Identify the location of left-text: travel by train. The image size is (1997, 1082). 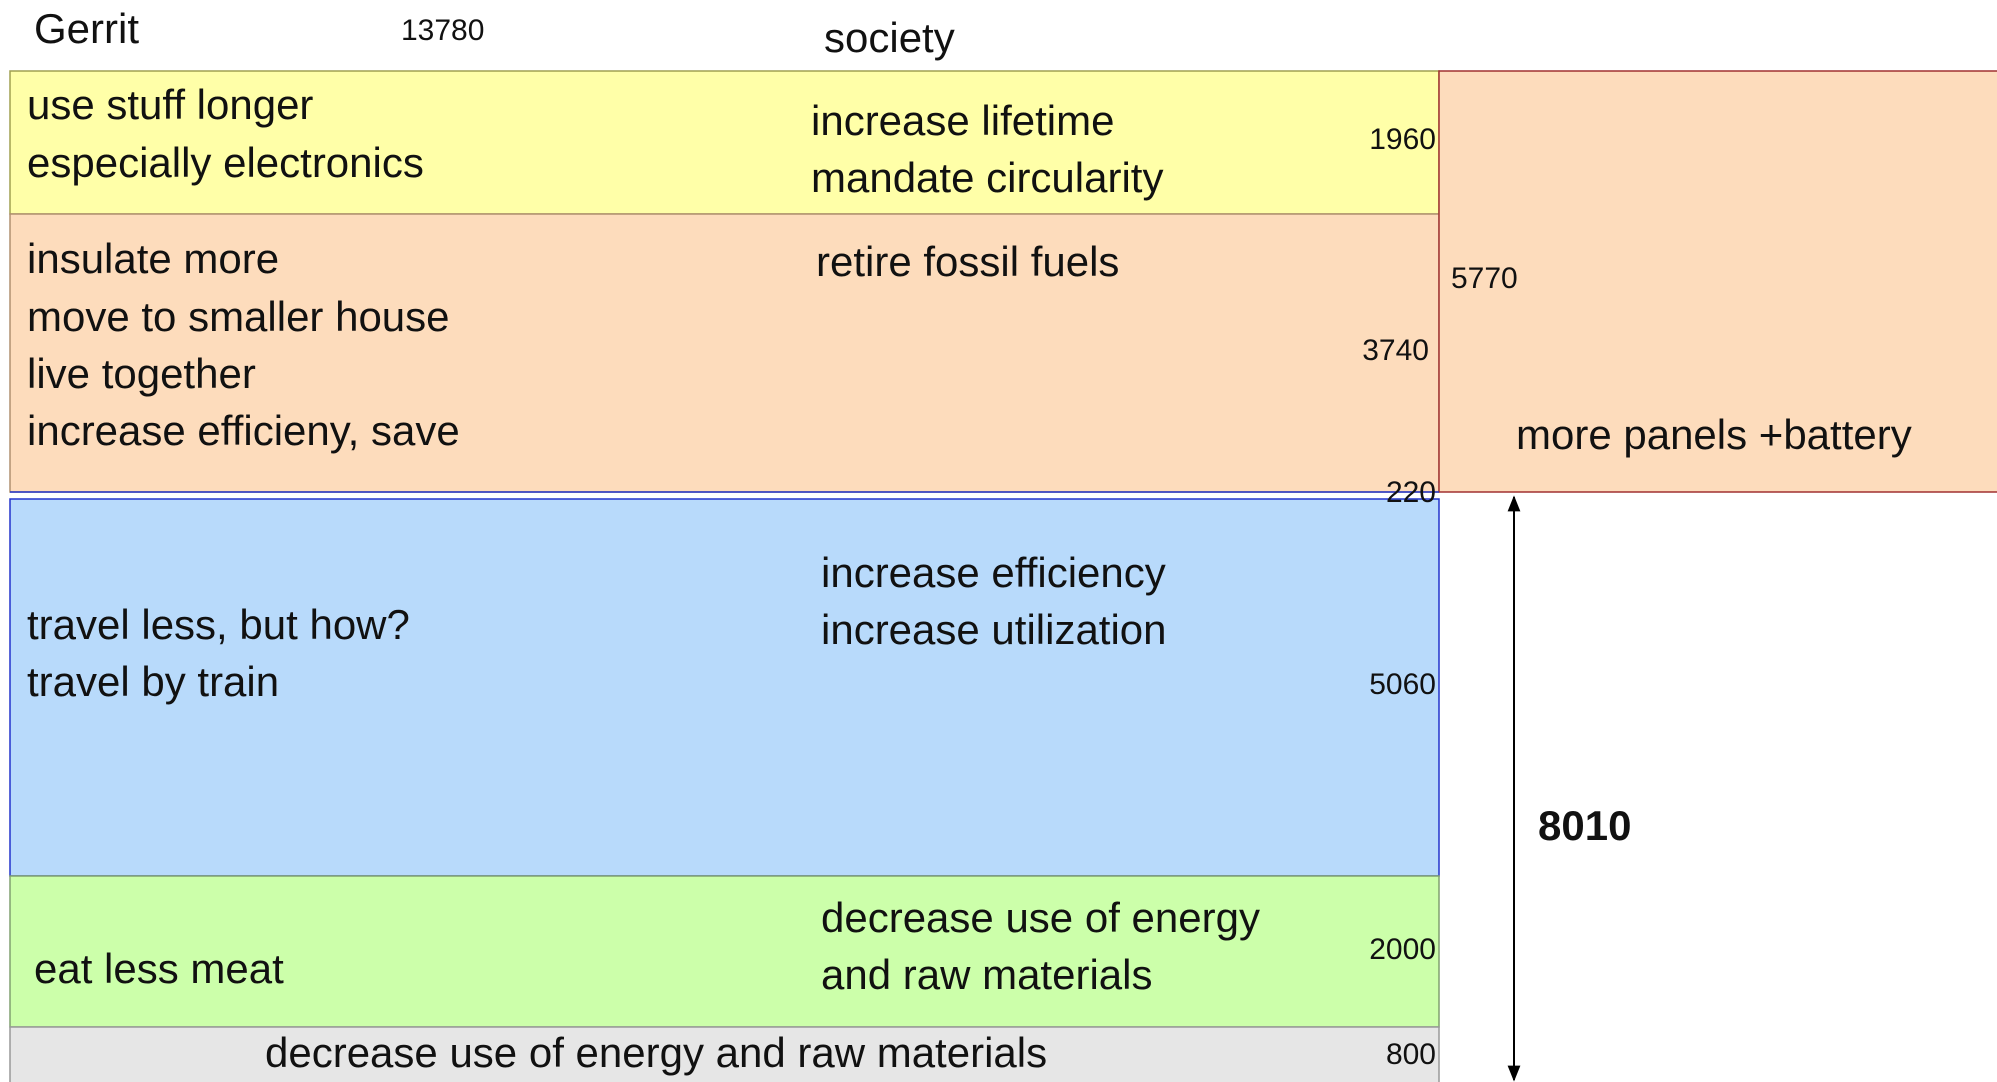
(153, 681).